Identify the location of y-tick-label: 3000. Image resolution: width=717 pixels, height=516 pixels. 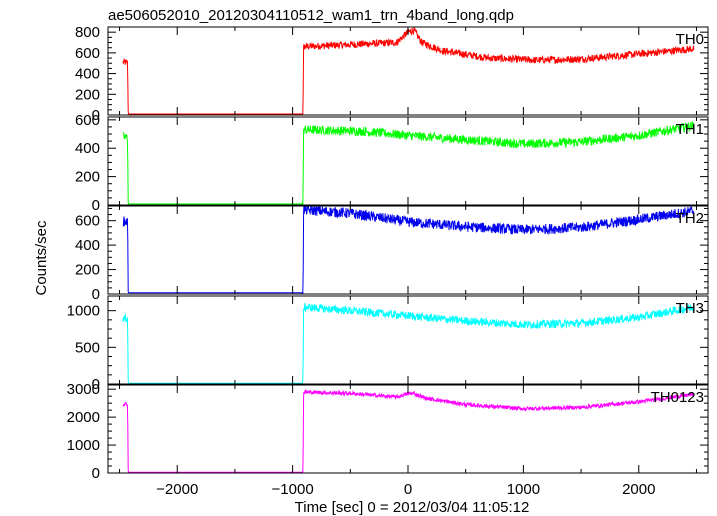
(83, 389).